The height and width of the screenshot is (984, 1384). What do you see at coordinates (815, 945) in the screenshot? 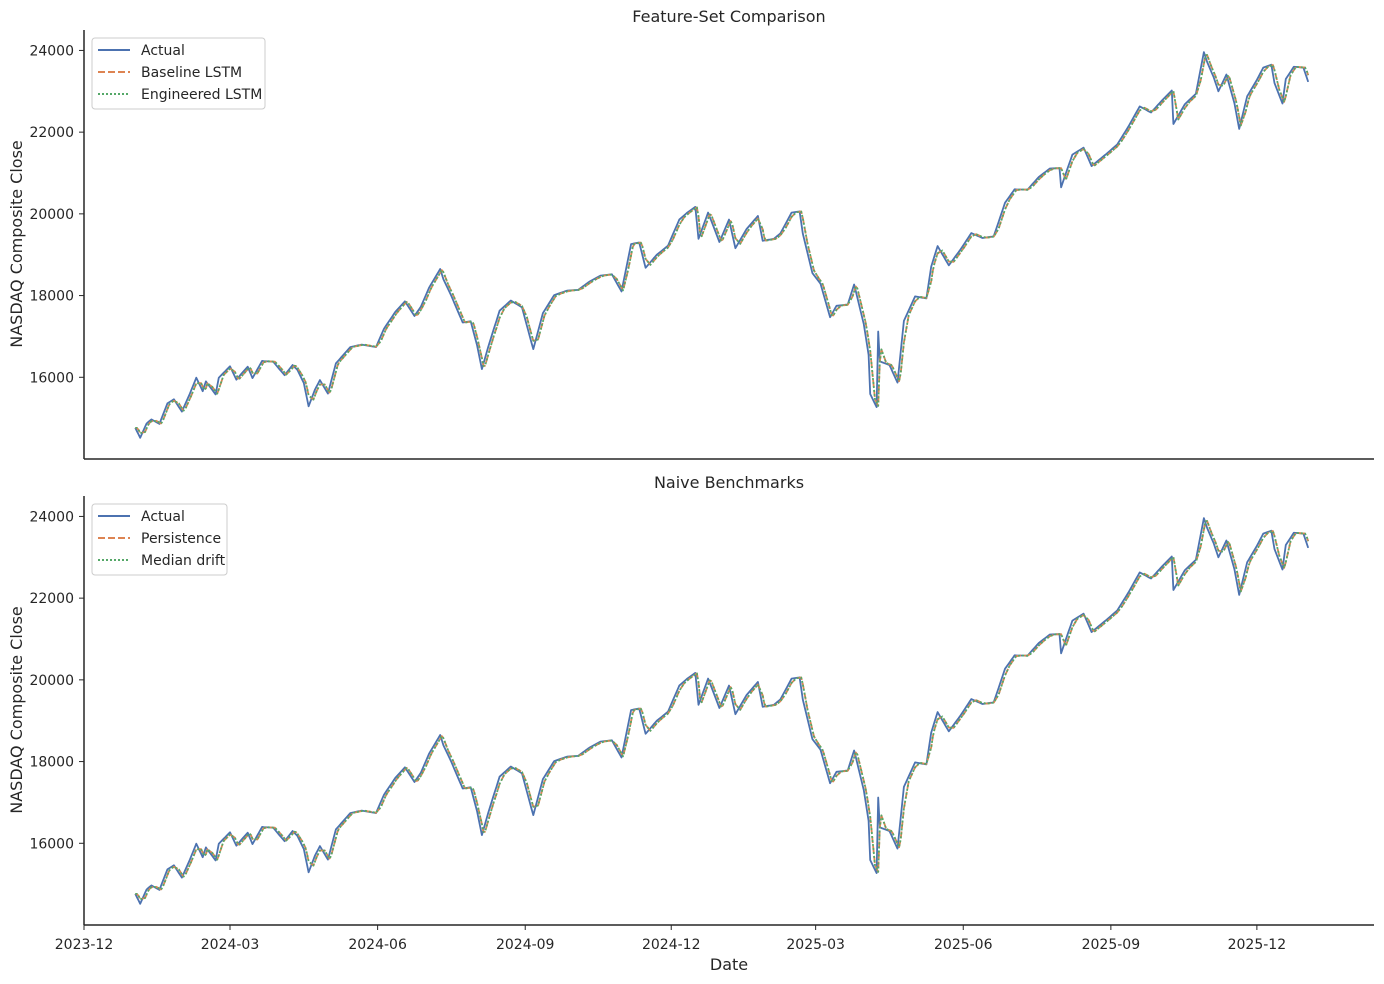
I see `x-tick-label: 2025-03` at bounding box center [815, 945].